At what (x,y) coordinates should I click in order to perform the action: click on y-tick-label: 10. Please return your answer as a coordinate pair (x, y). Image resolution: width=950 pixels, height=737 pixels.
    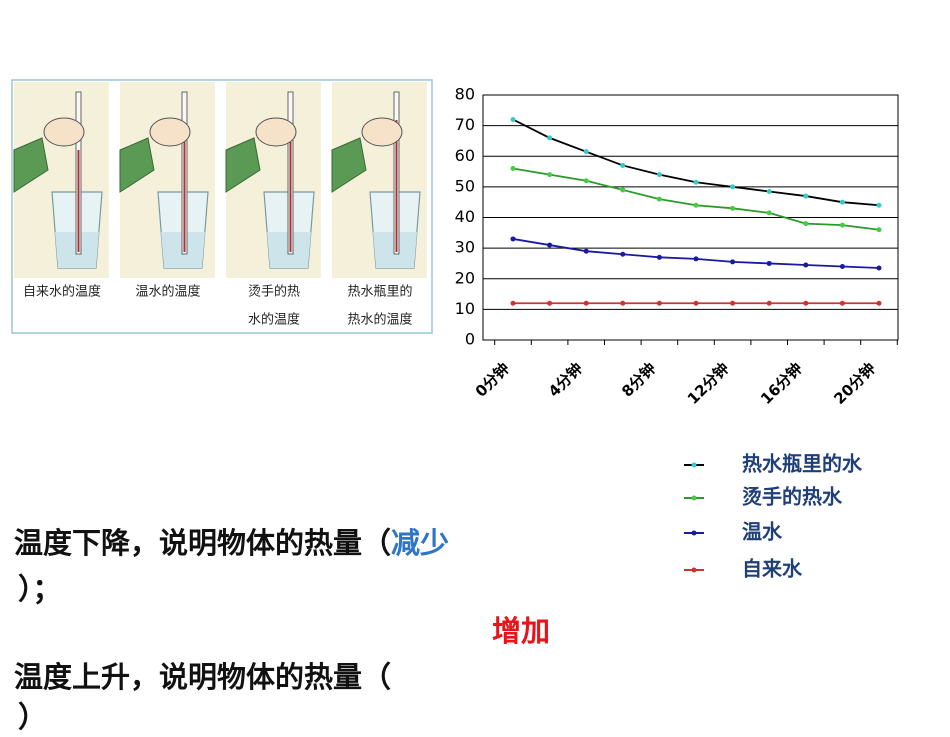
    Looking at the image, I should click on (465, 308).